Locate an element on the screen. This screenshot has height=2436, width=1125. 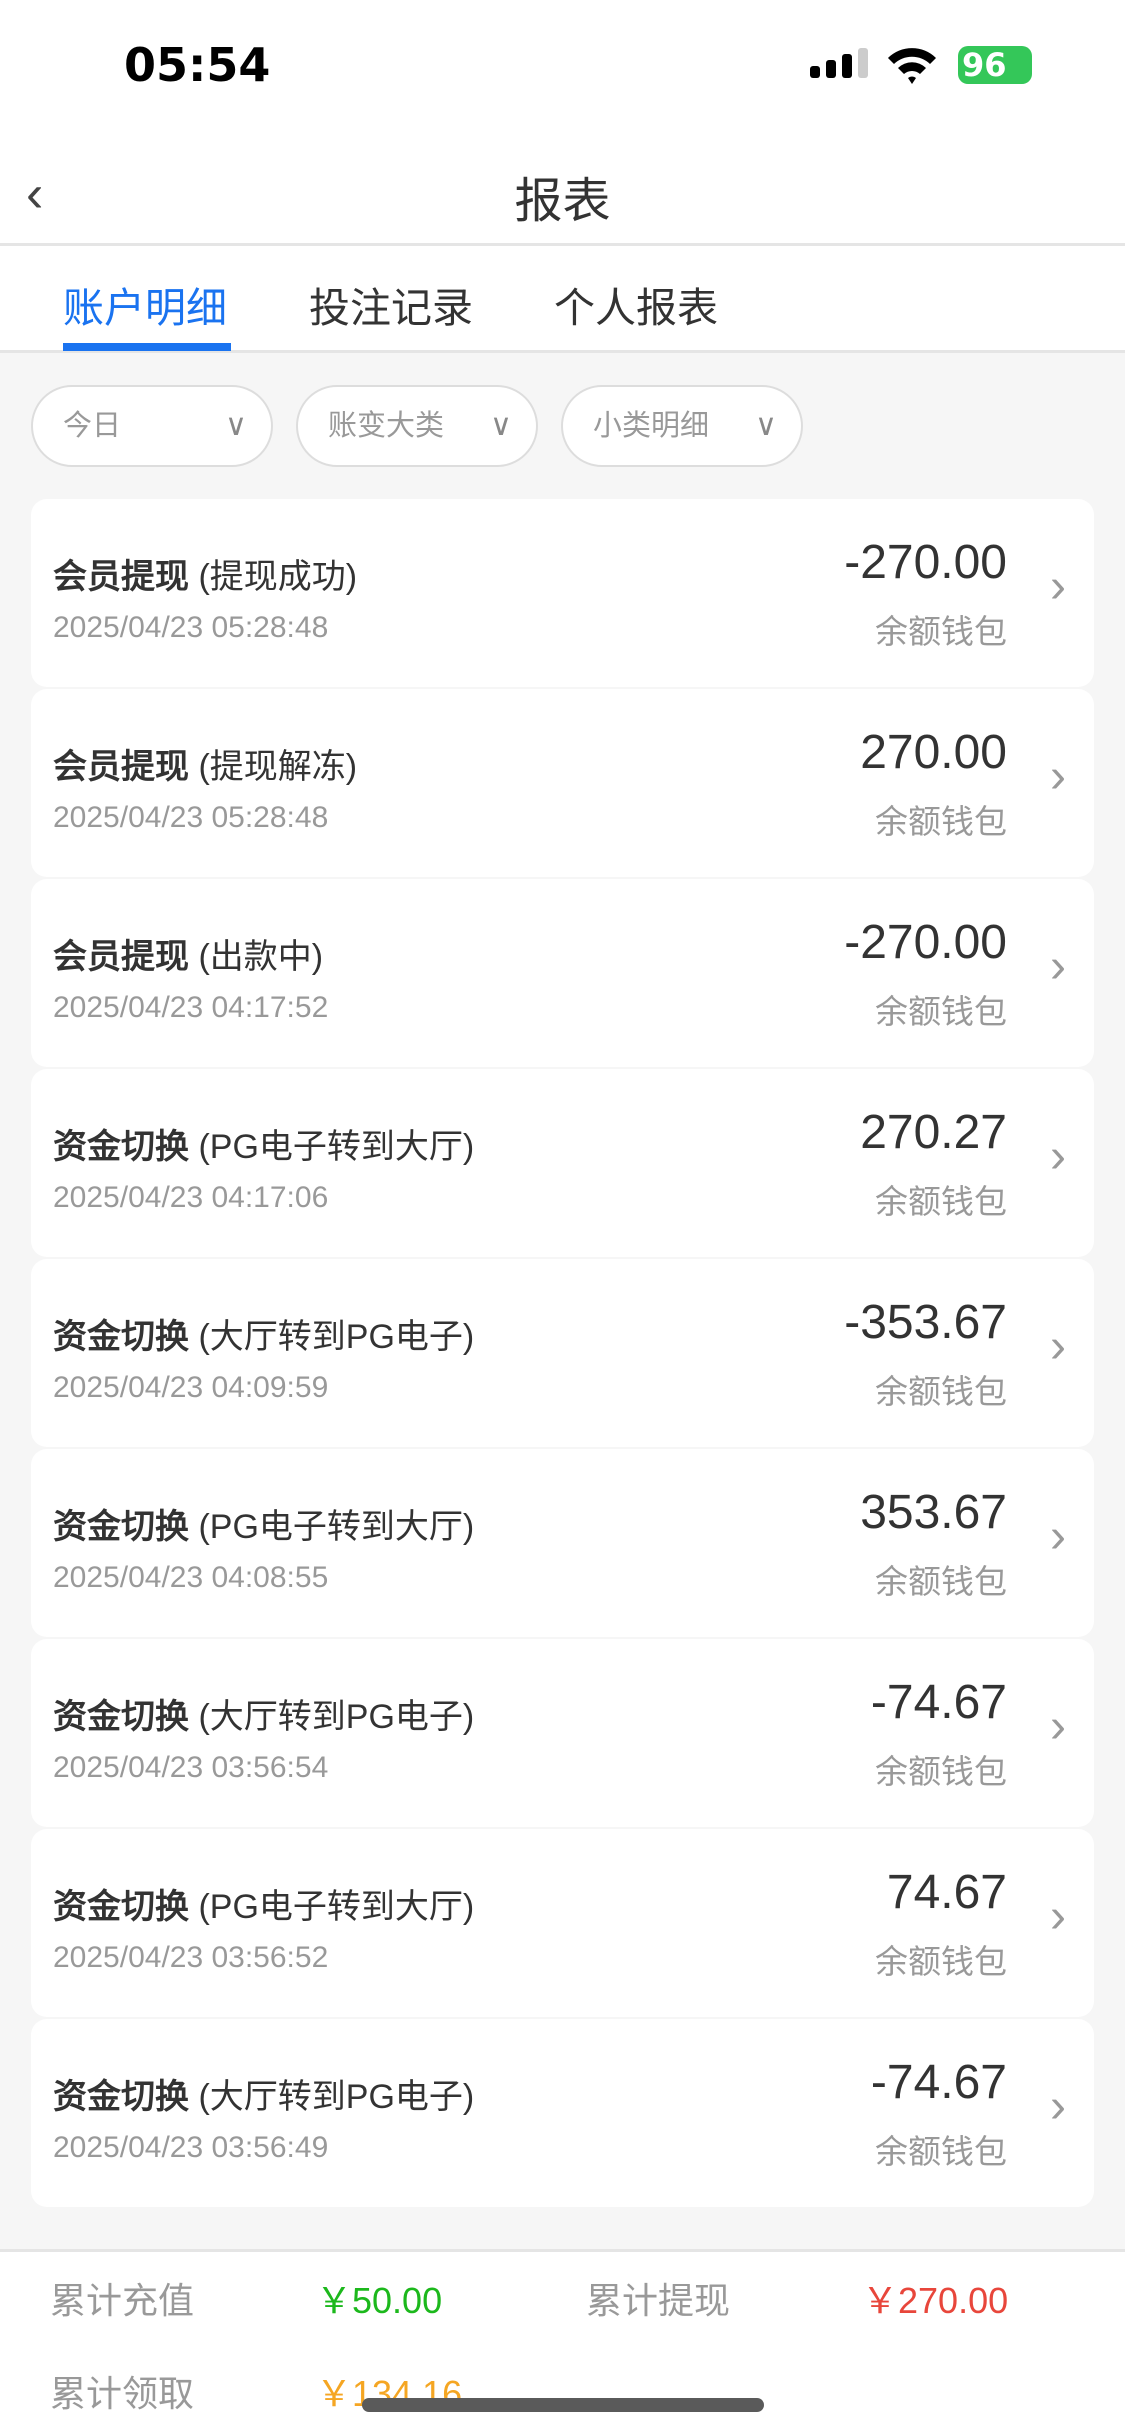
record-title: 会员提现 (提现成功) is located at coordinates (205, 573).